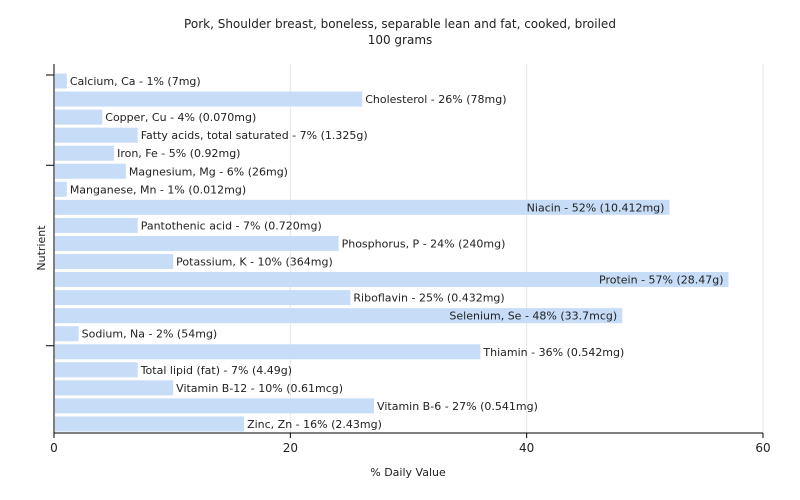  Describe the element at coordinates (435, 99) in the screenshot. I see `bar-label: Cholesterol - 26% (78mg)` at that location.